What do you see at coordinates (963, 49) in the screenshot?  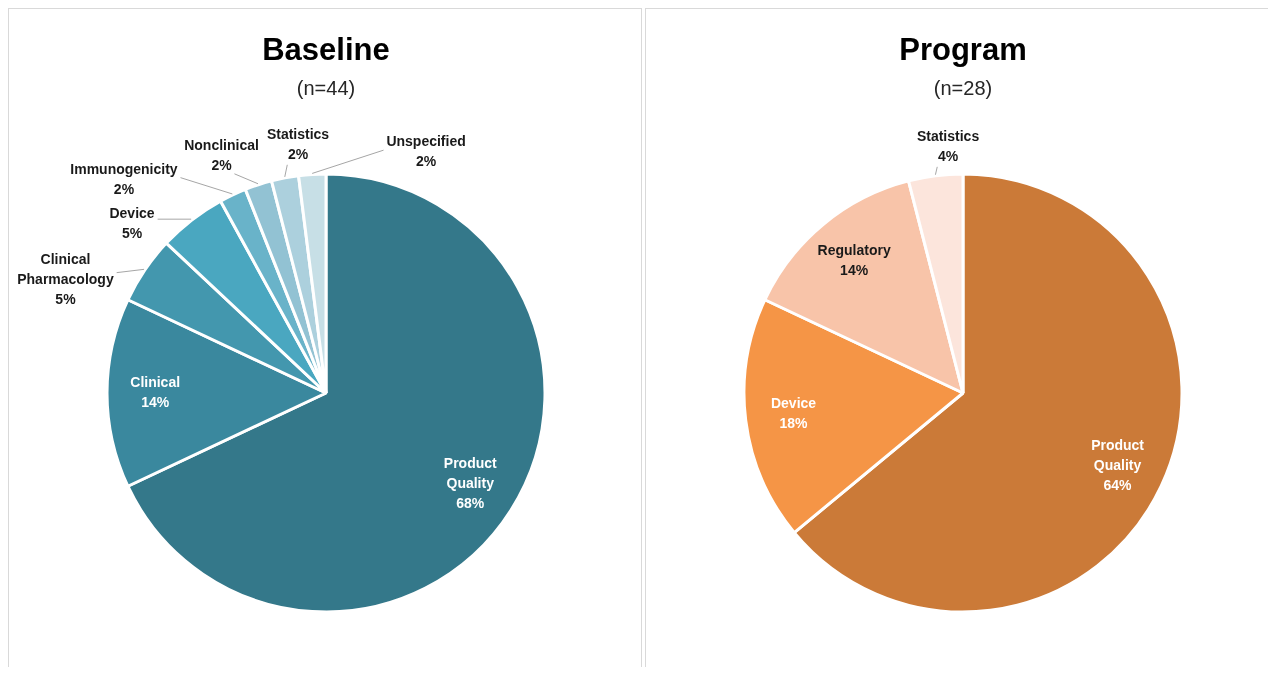 I see `chart-title: Program` at bounding box center [963, 49].